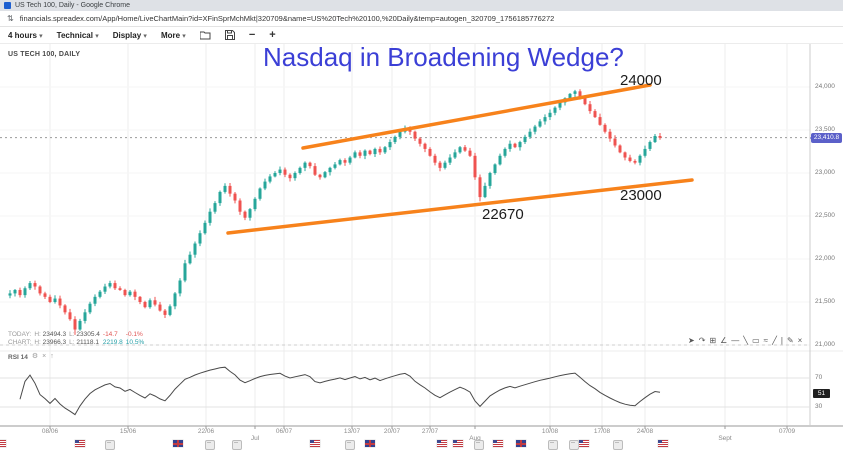 This screenshot has width=843, height=452. I want to click on symbol-label: US TECH 100, DAILY, so click(44, 54).